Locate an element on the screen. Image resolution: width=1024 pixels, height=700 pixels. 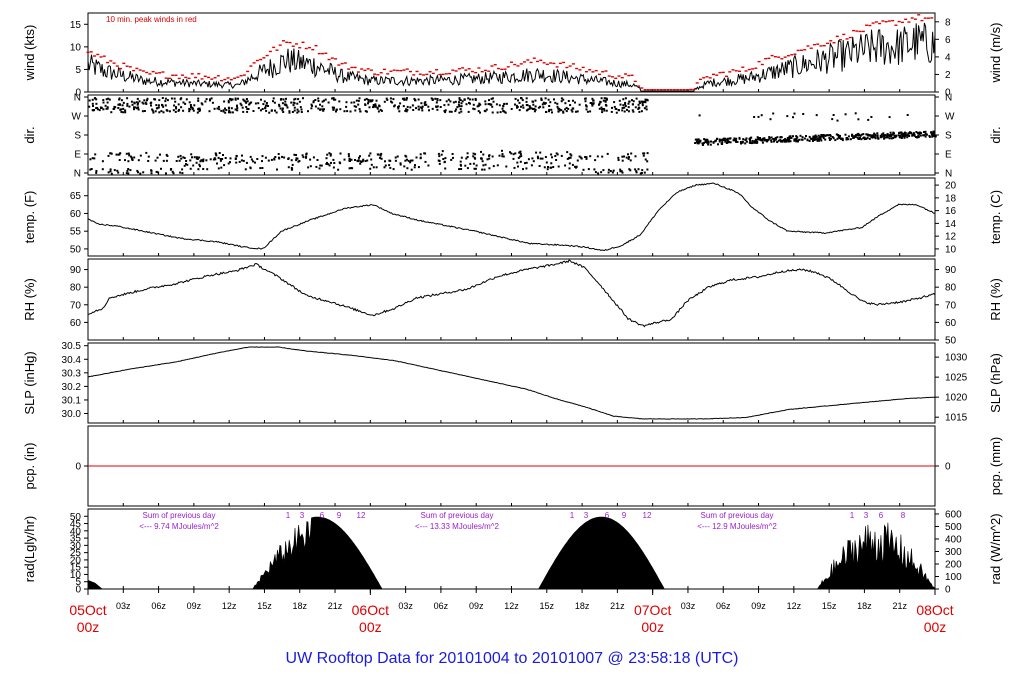
dir-ytick-label-right: W is located at coordinates (950, 117).